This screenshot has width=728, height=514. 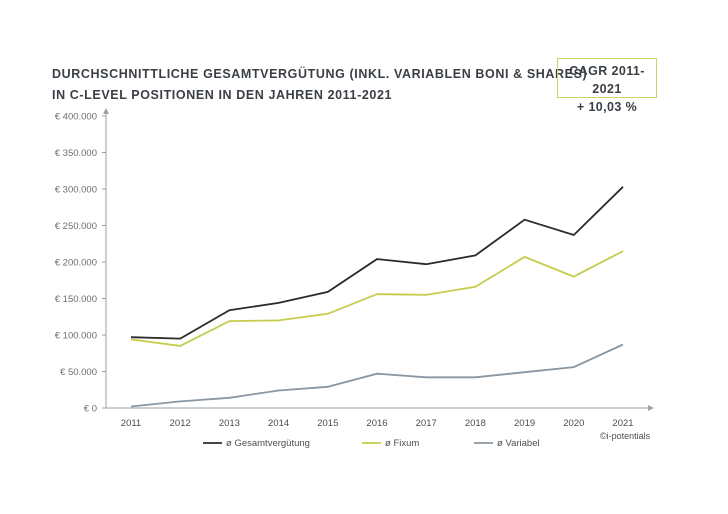 What do you see at coordinates (371, 443) in the screenshot?
I see `chart-legend: ø Gesamtvergütung ø Fixum ø Variabel` at bounding box center [371, 443].